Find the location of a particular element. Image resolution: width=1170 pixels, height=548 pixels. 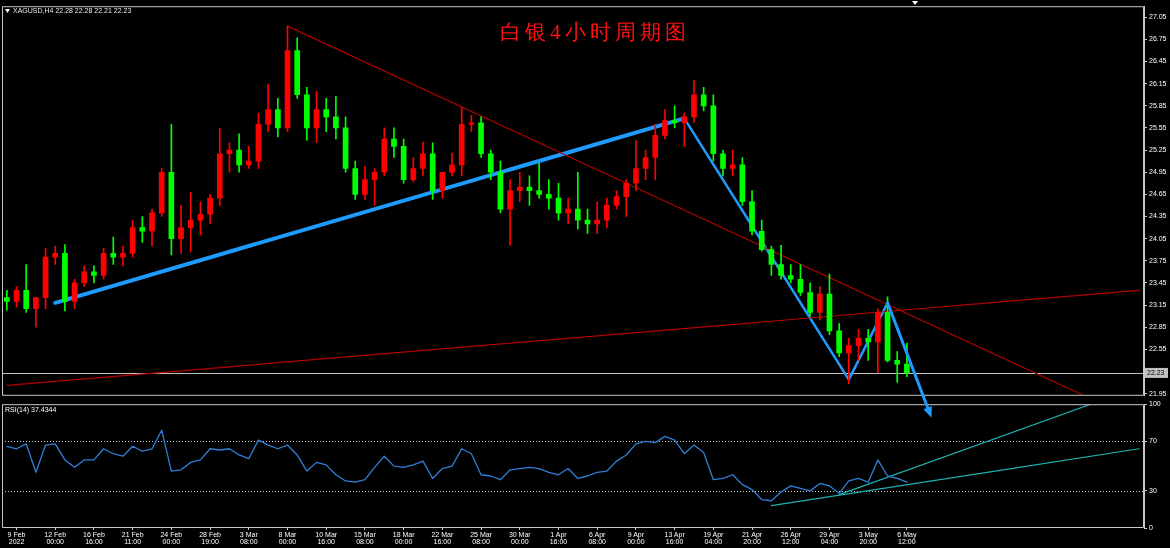

text: 白银4小时周期图 is located at coordinates (595, 32).